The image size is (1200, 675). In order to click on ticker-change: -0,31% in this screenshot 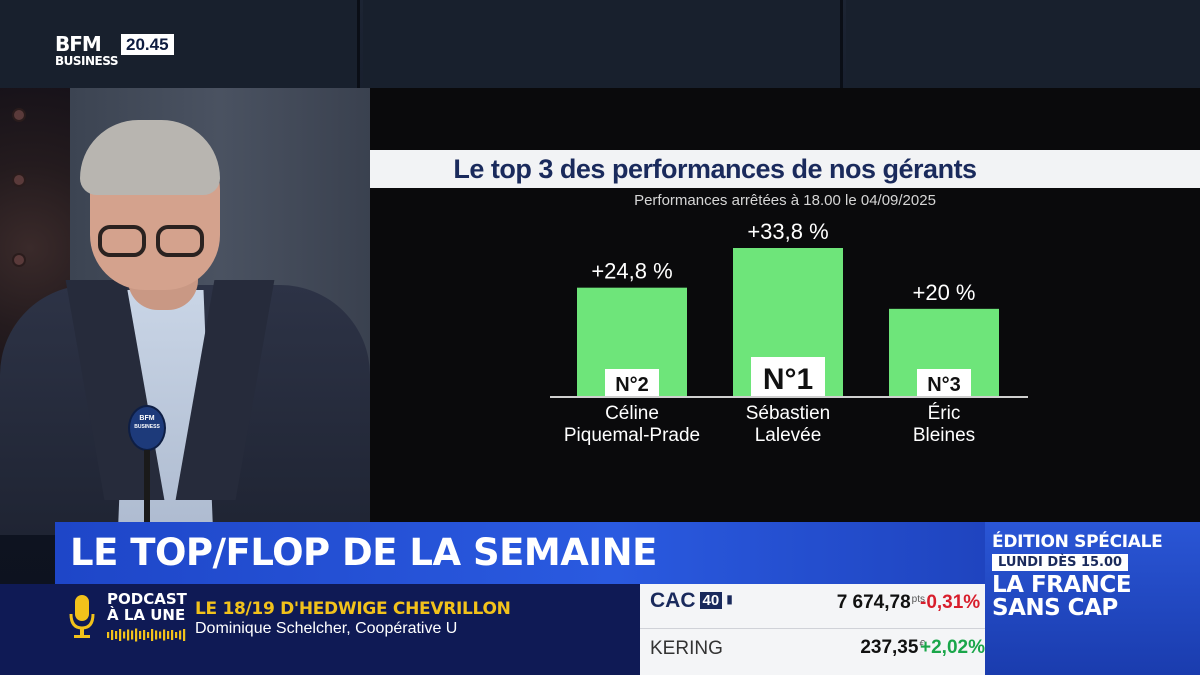, I will do `click(950, 602)`.